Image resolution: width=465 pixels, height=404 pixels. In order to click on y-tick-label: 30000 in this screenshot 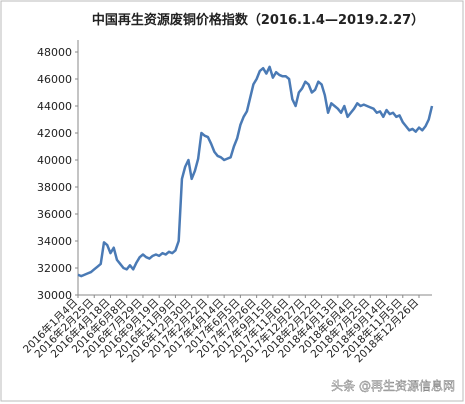, I will do `click(54, 295)`.